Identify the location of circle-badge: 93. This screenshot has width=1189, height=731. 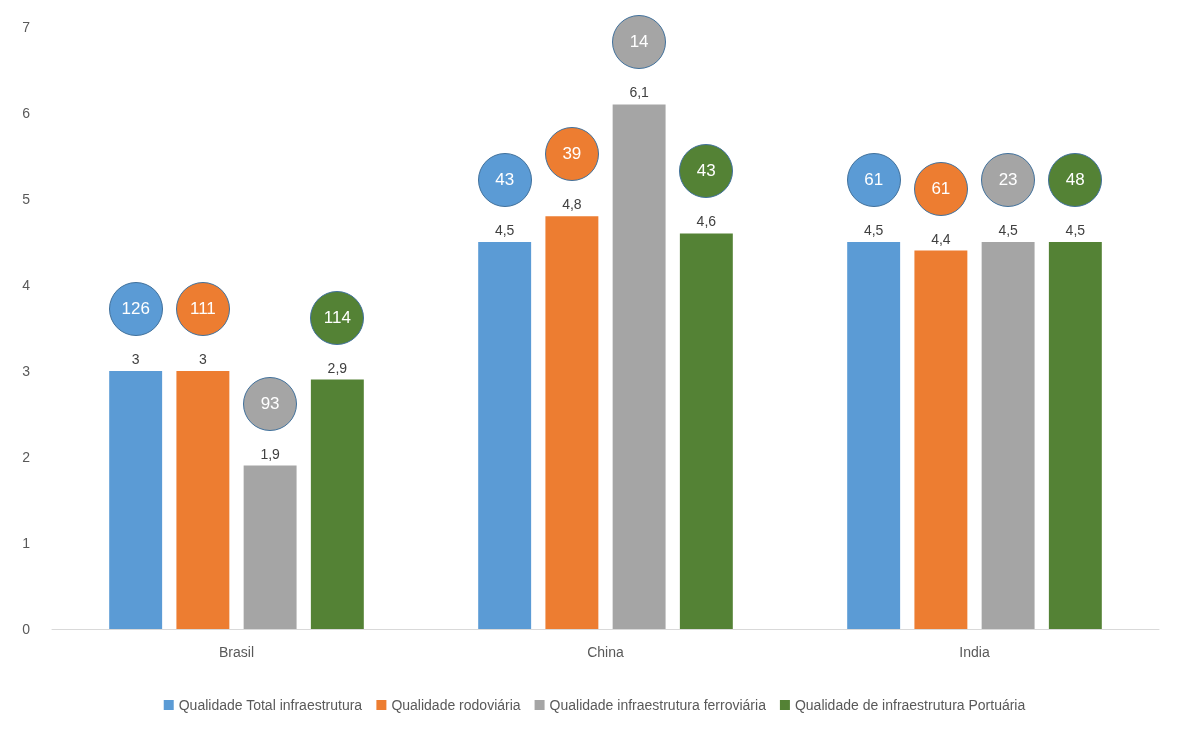
(270, 403).